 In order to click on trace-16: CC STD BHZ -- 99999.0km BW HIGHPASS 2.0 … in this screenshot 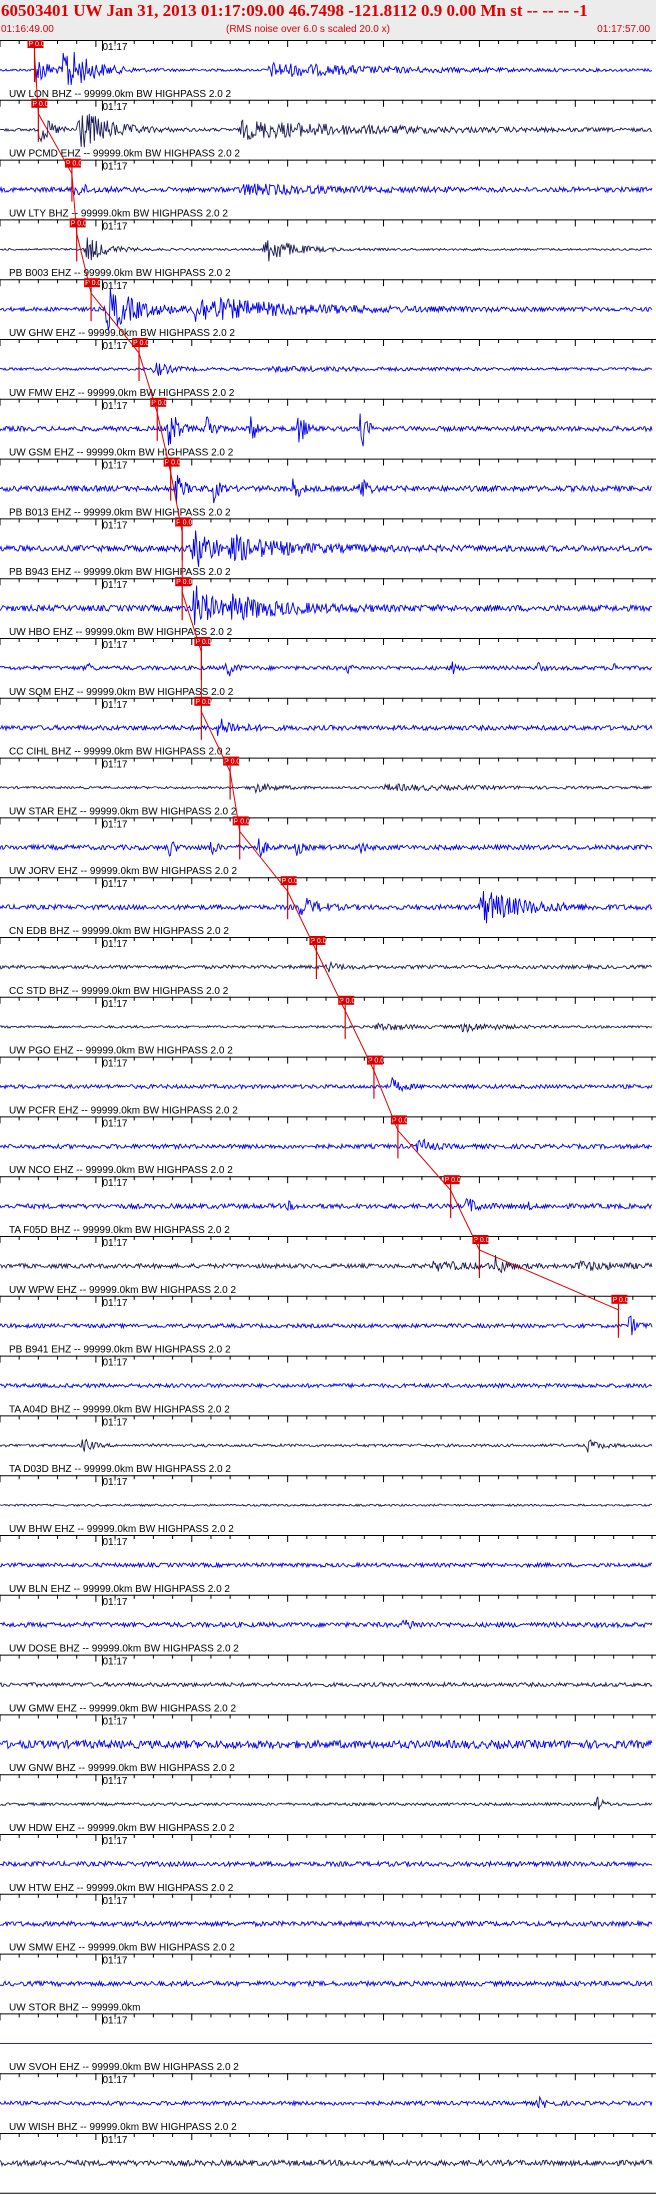, I will do `click(328, 1012)`.